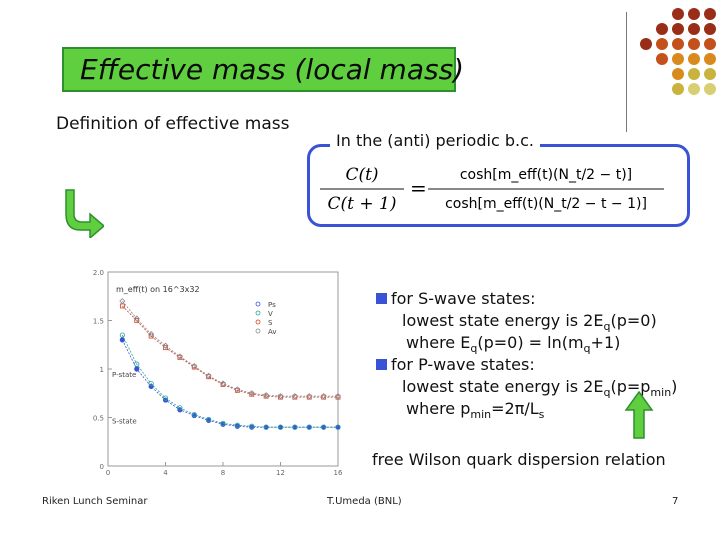  Describe the element at coordinates (540, 388) in the screenshot. I see `bullet-p-wave-line1: lowest state energy is 2Eq(p=pmin)` at that location.